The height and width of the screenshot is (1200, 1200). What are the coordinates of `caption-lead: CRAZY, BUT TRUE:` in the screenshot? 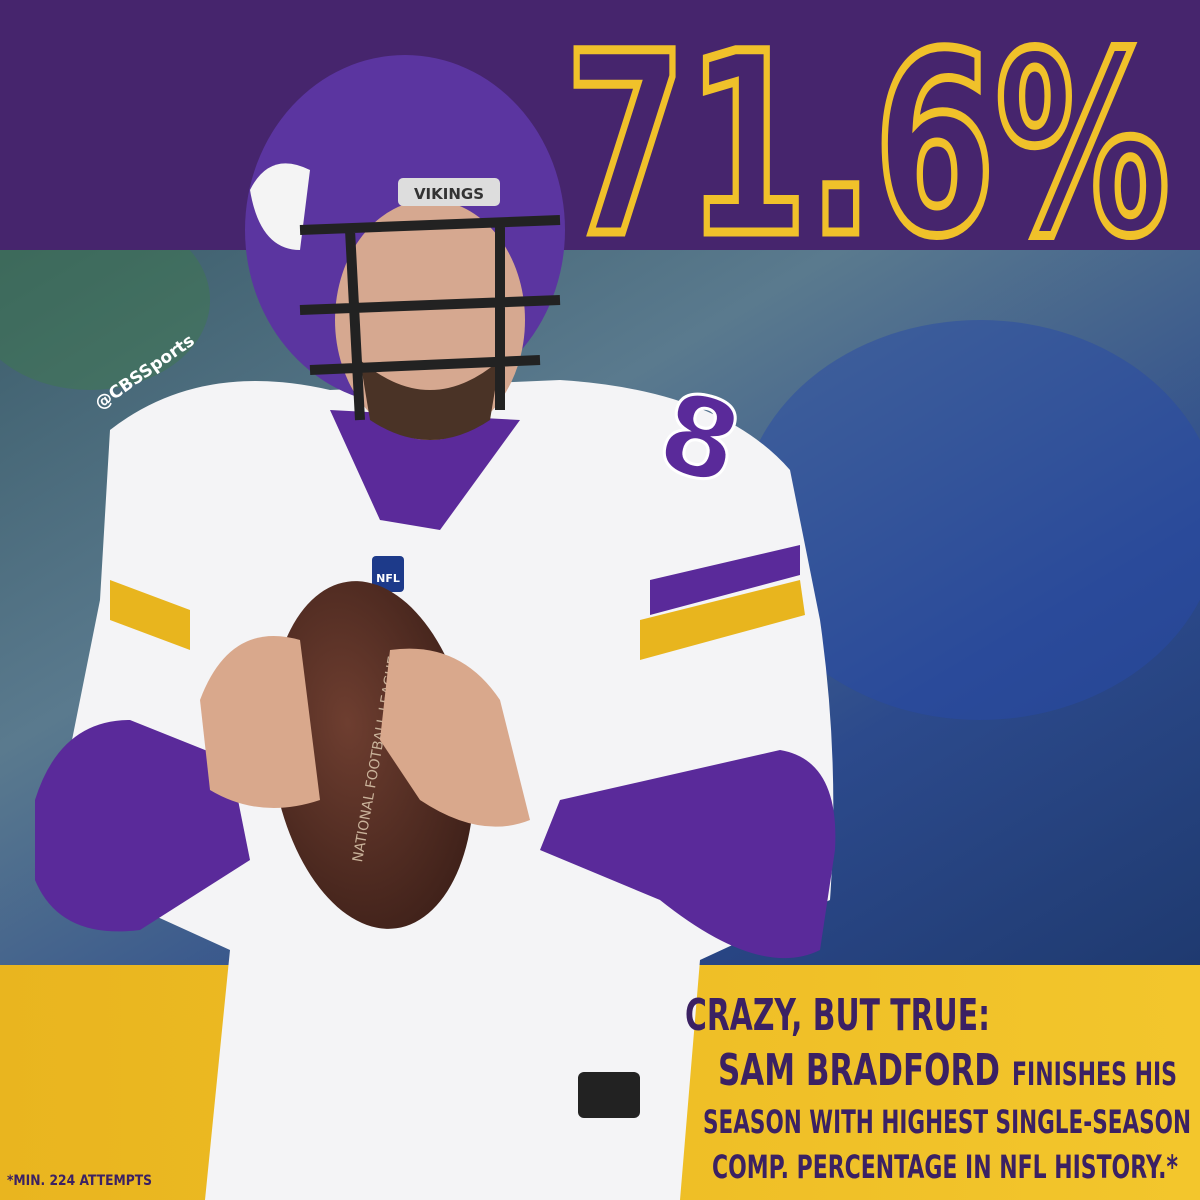 It's located at (837, 1015).